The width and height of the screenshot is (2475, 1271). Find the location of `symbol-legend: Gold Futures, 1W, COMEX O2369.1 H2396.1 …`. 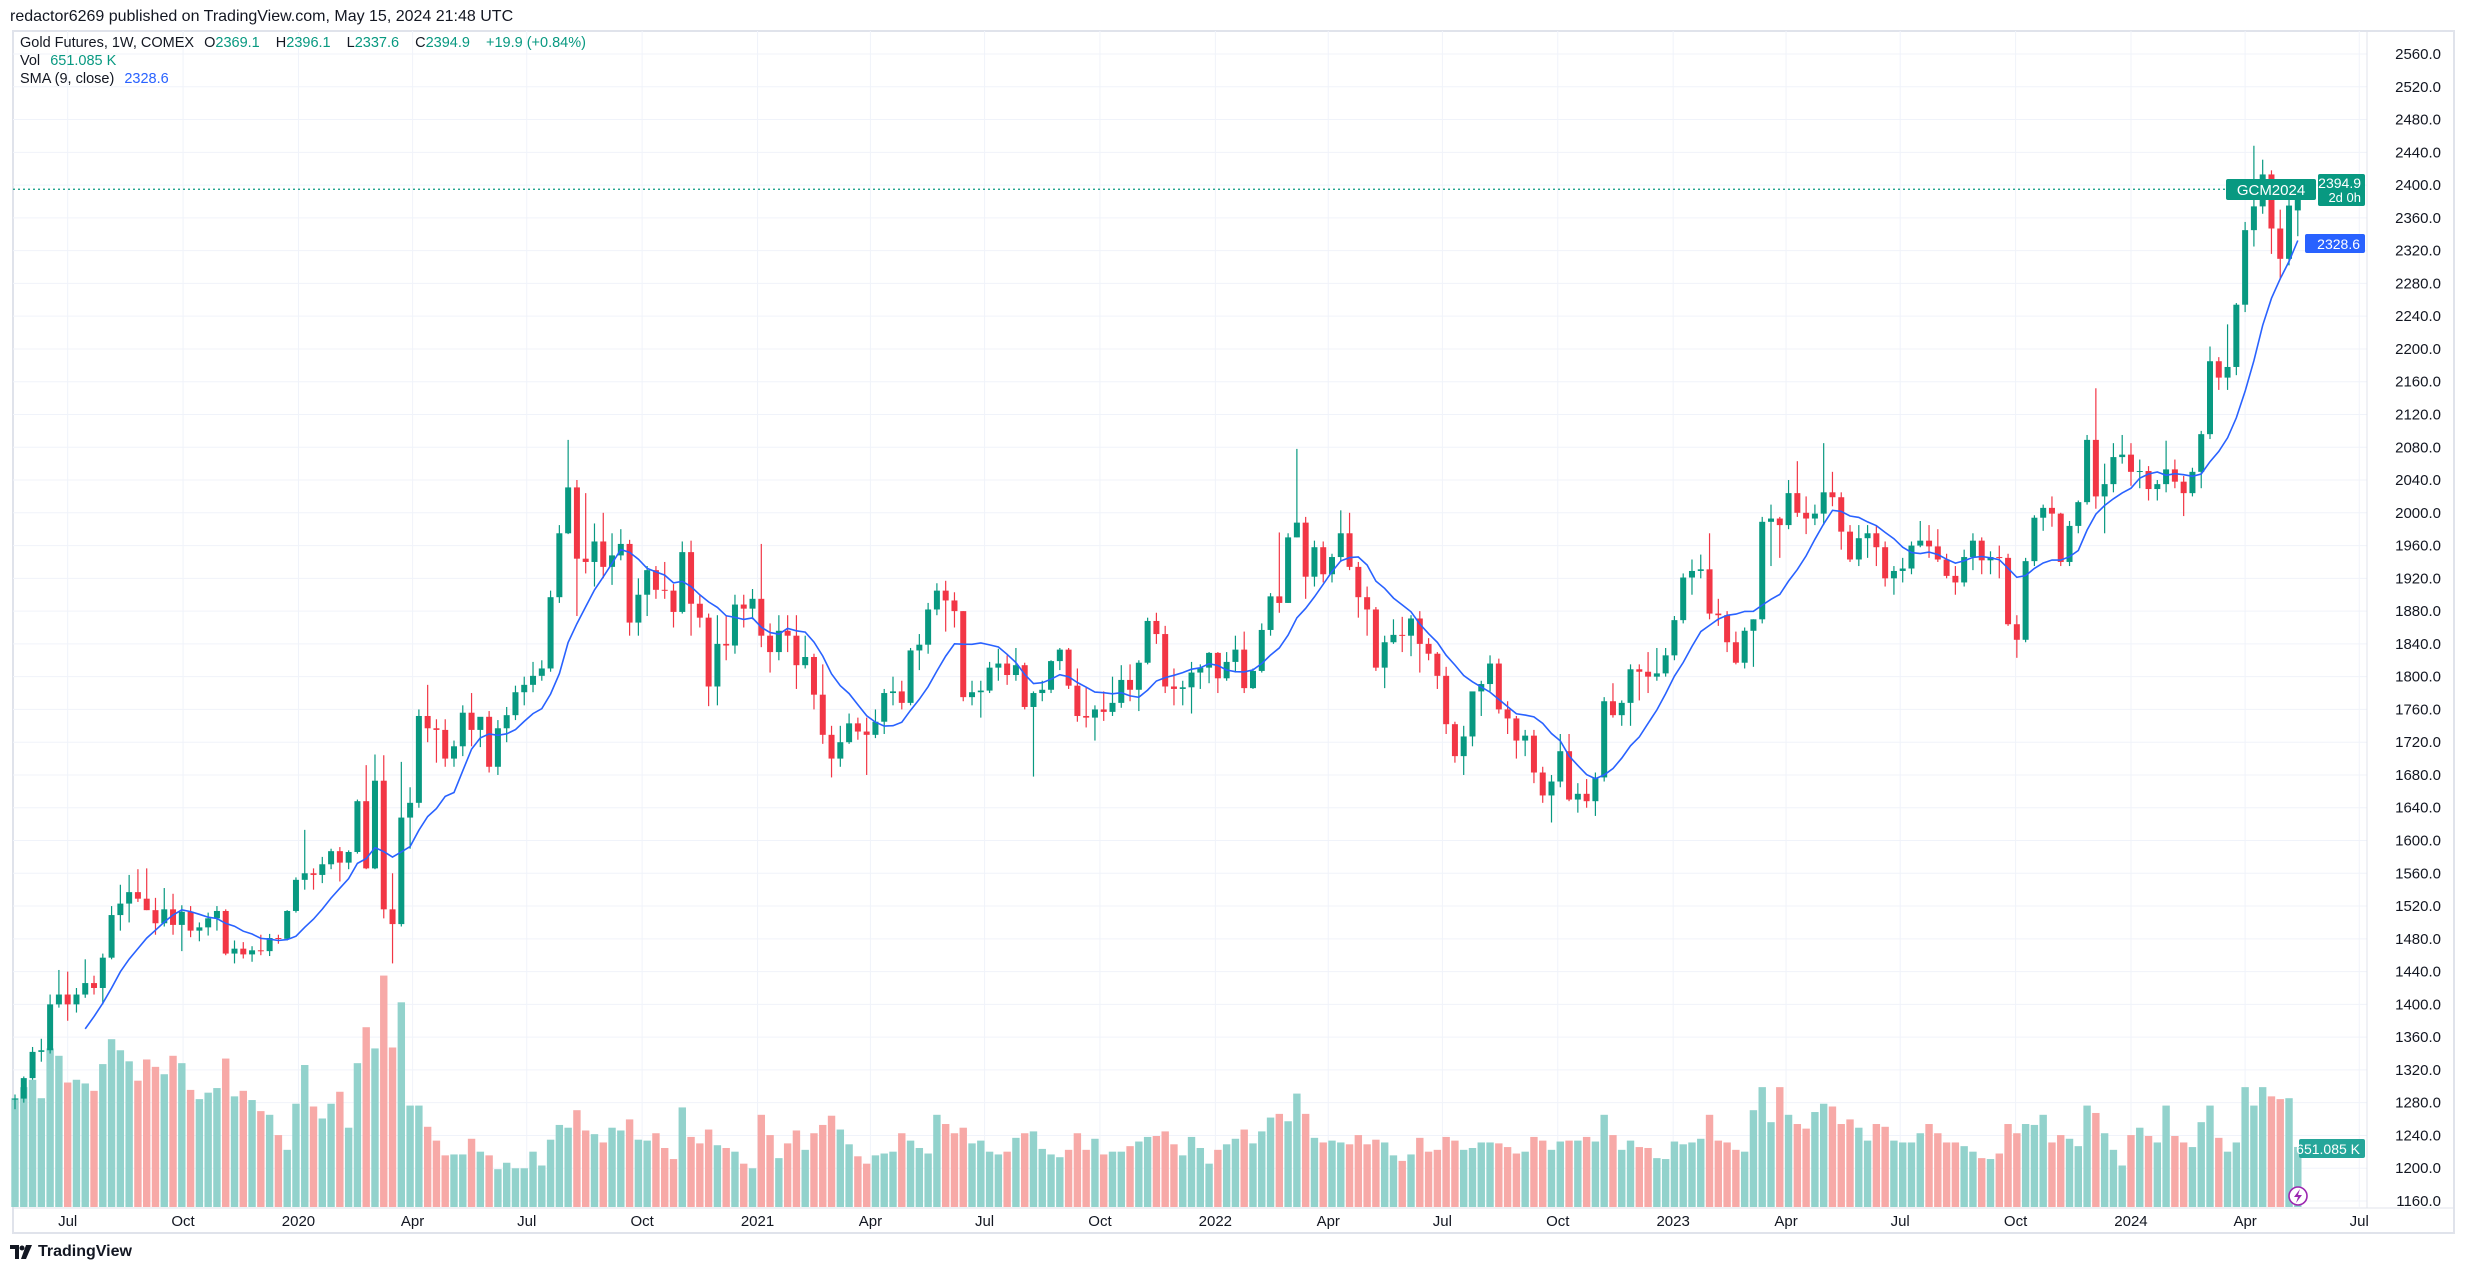

symbol-legend: Gold Futures, 1W, COMEX O2369.1 H2396.1 … is located at coordinates (306, 43).